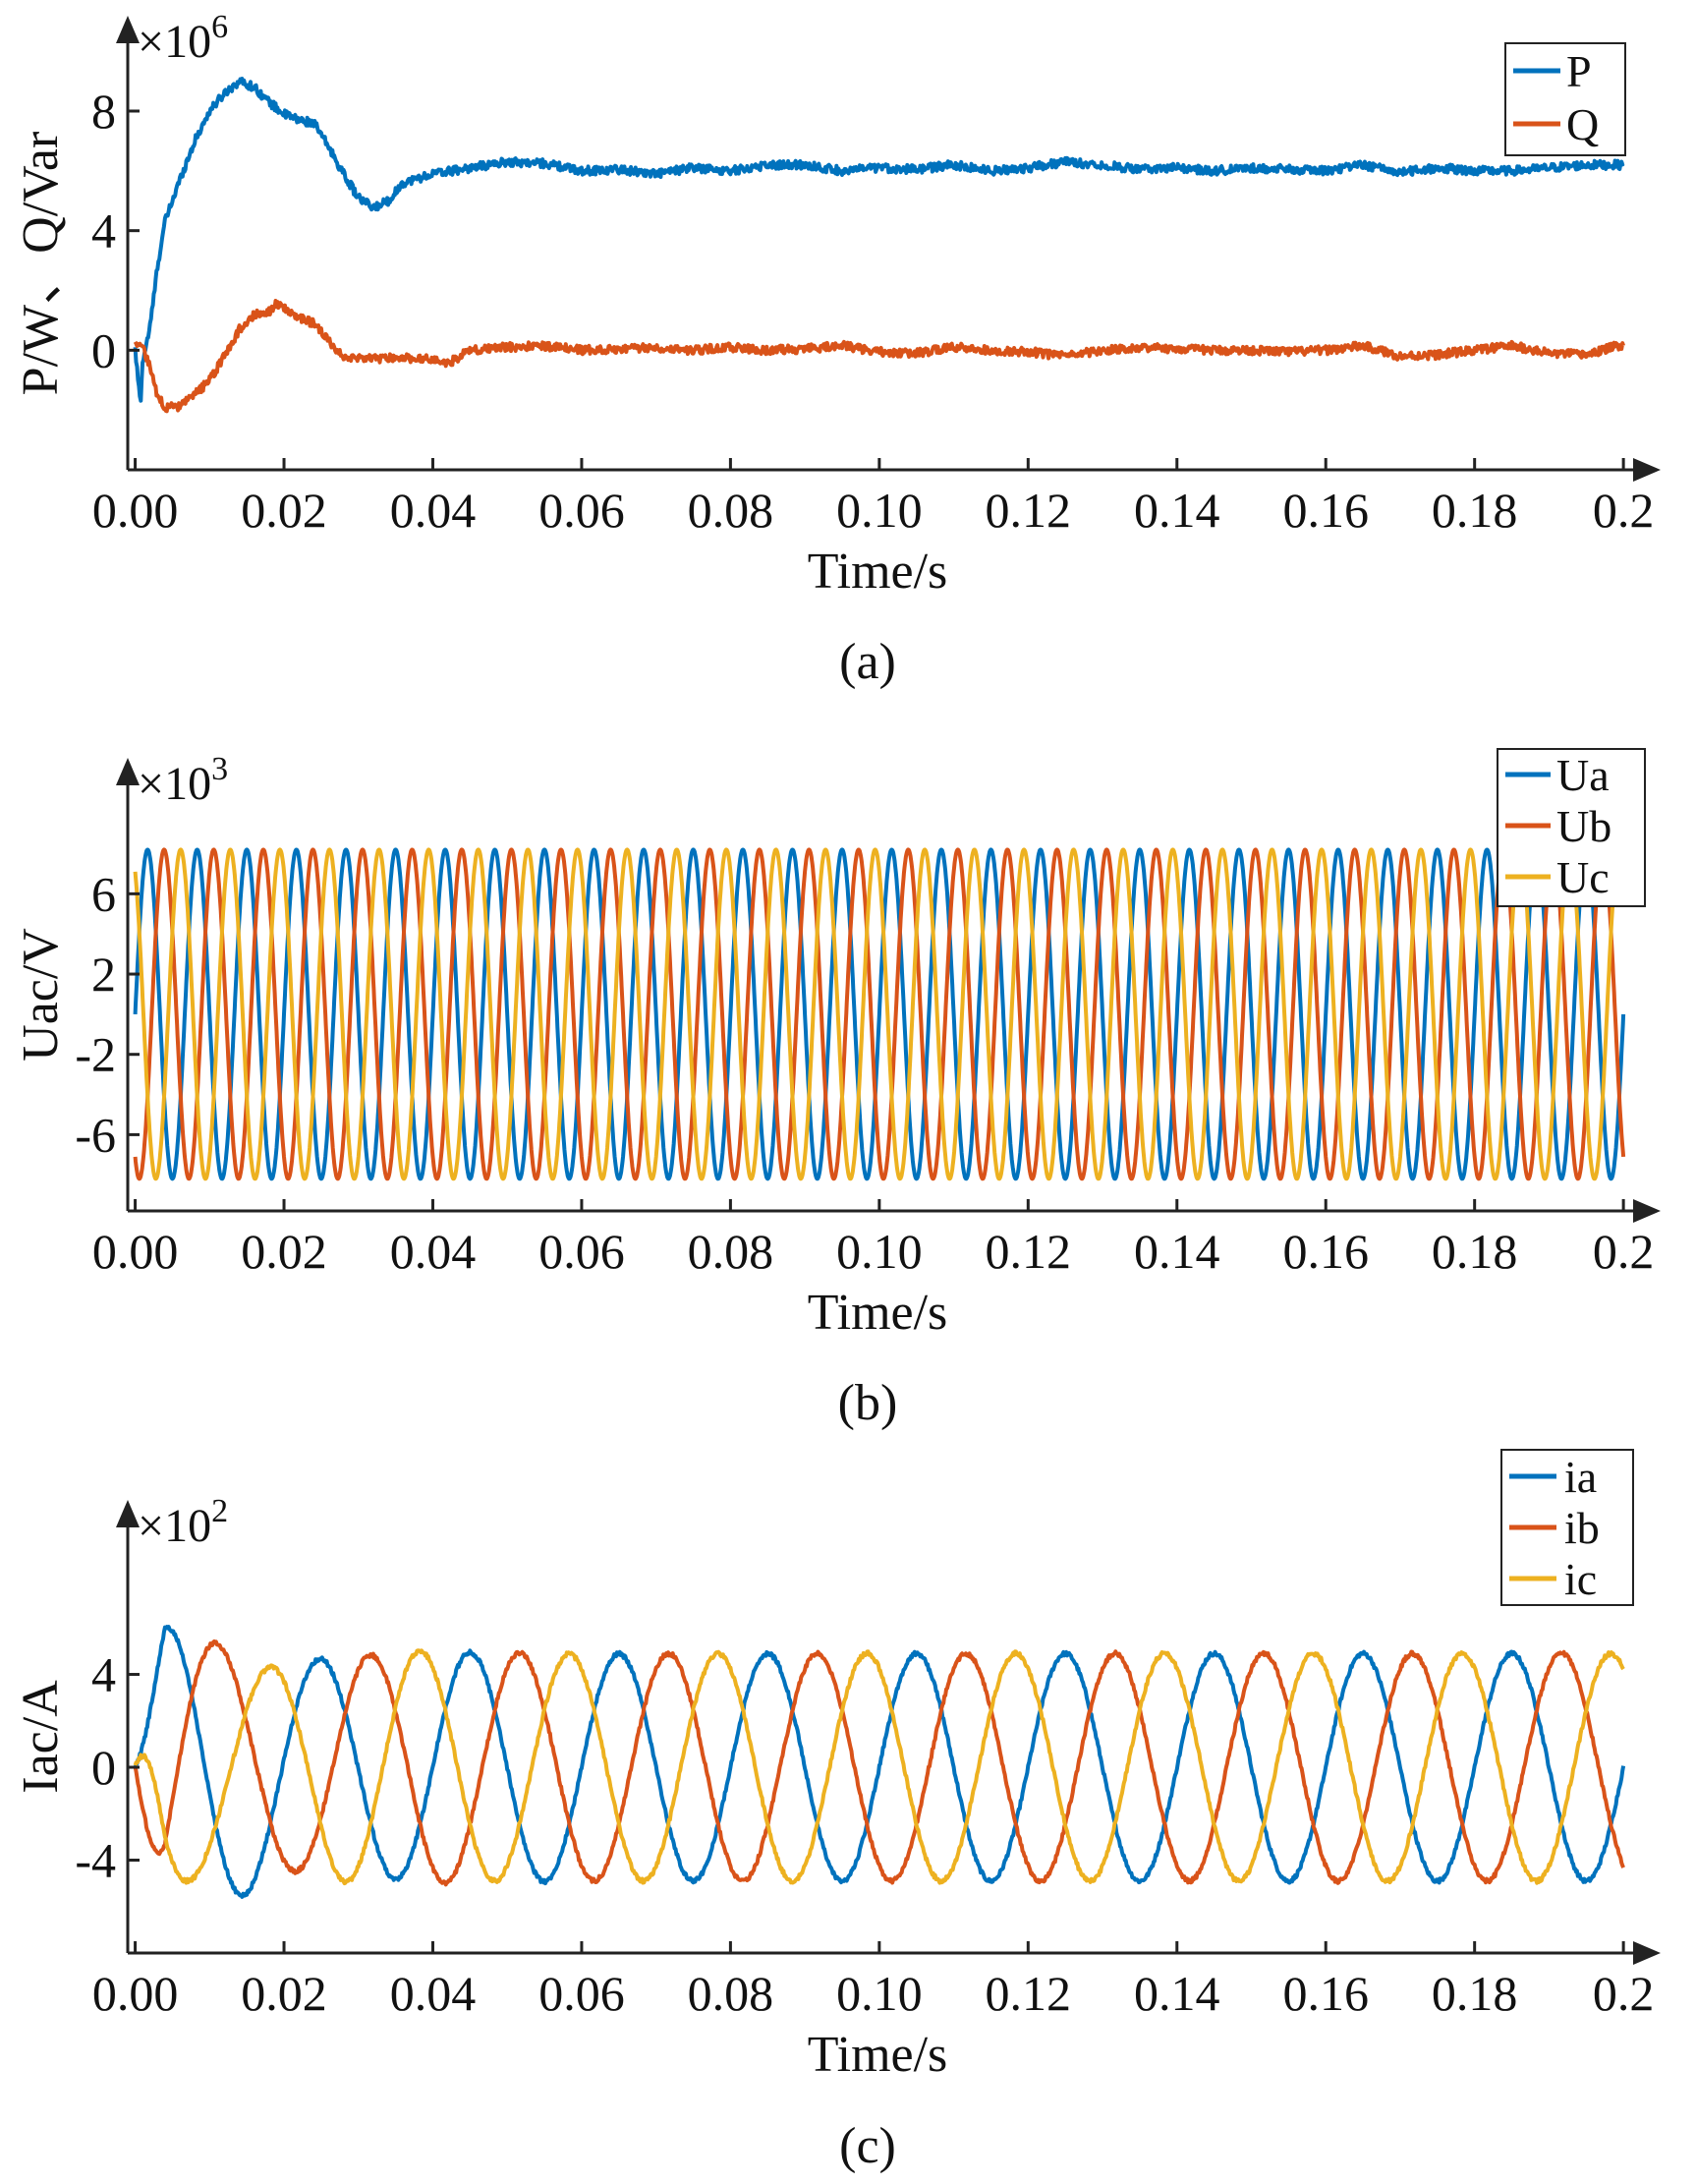 The height and width of the screenshot is (2184, 1696). What do you see at coordinates (103, 974) in the screenshot?
I see `y-tick-label: 2` at bounding box center [103, 974].